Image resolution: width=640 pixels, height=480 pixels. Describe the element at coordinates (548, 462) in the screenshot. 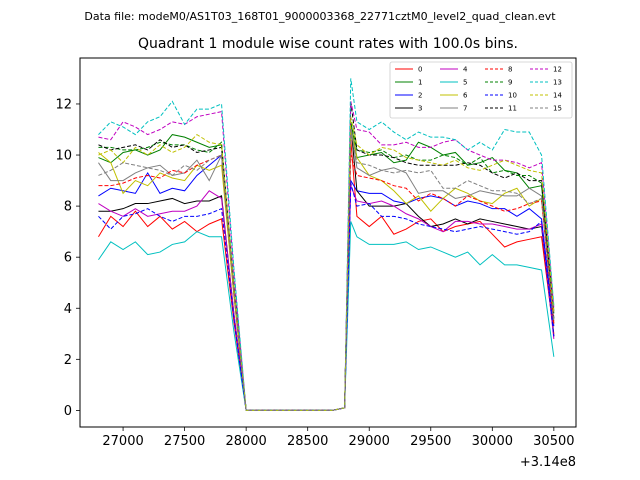

I see `x-offset-label: +3.14e8` at that location.